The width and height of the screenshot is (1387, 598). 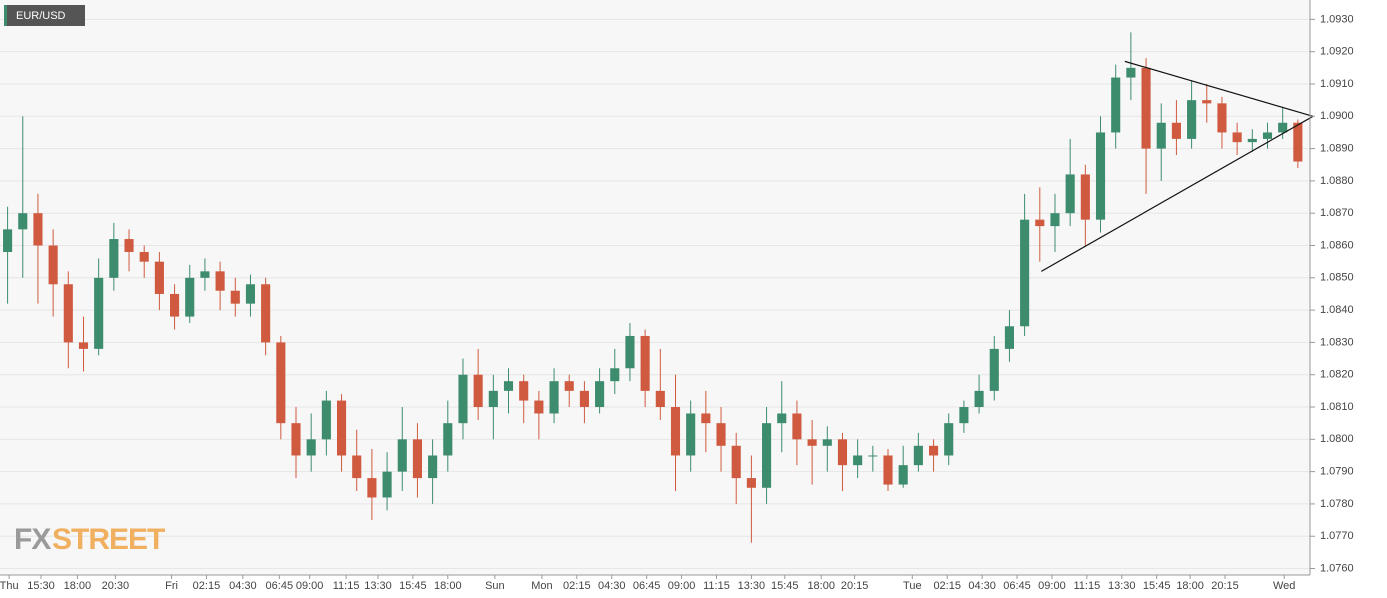 What do you see at coordinates (1337, 19) in the screenshot?
I see `y-tick-label: 1.0930` at bounding box center [1337, 19].